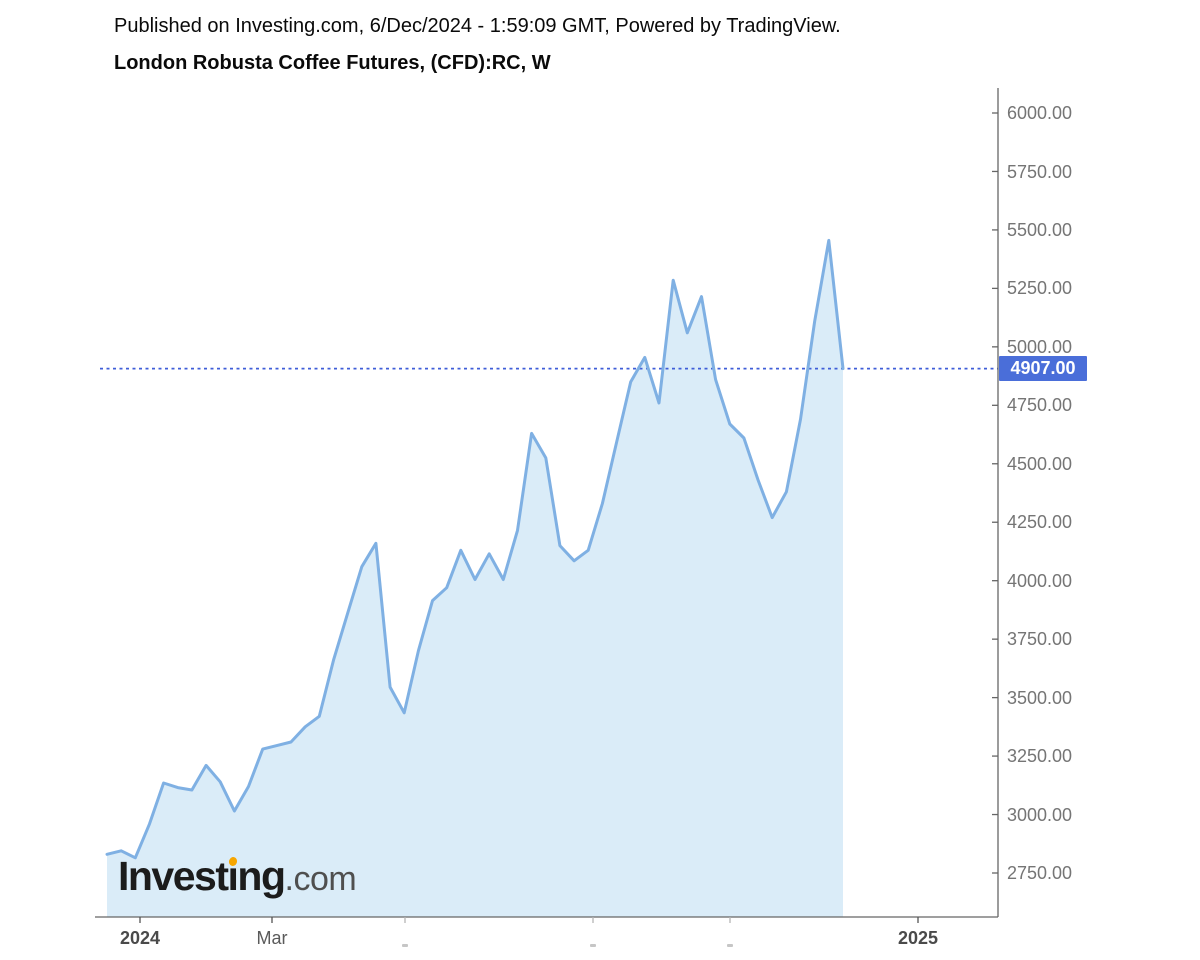  I want to click on y-axis-label: 3000.00, so click(1040, 814).